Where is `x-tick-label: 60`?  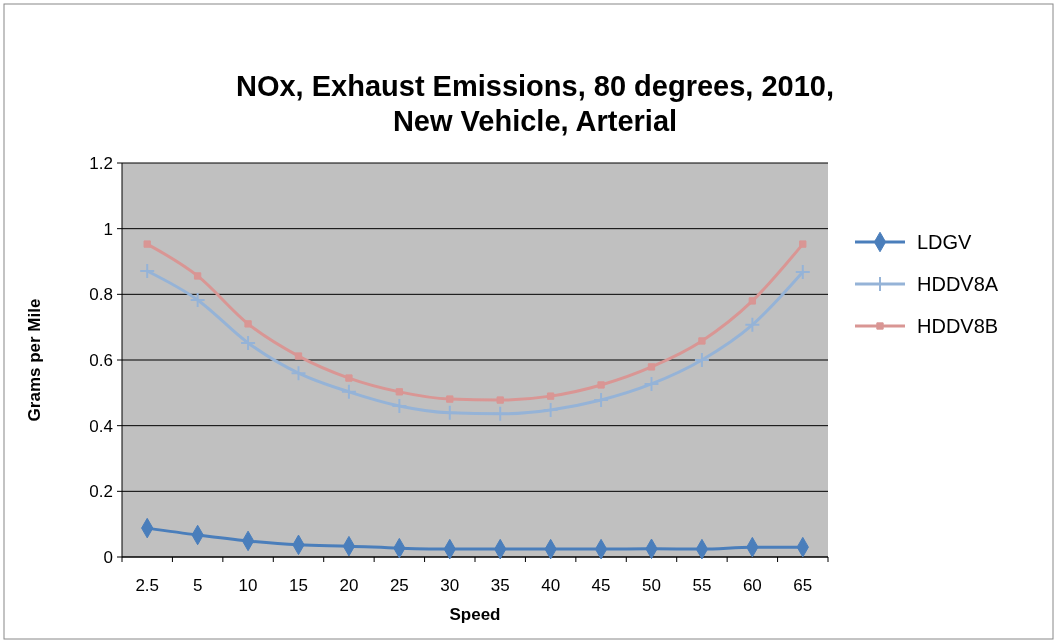 x-tick-label: 60 is located at coordinates (752, 585).